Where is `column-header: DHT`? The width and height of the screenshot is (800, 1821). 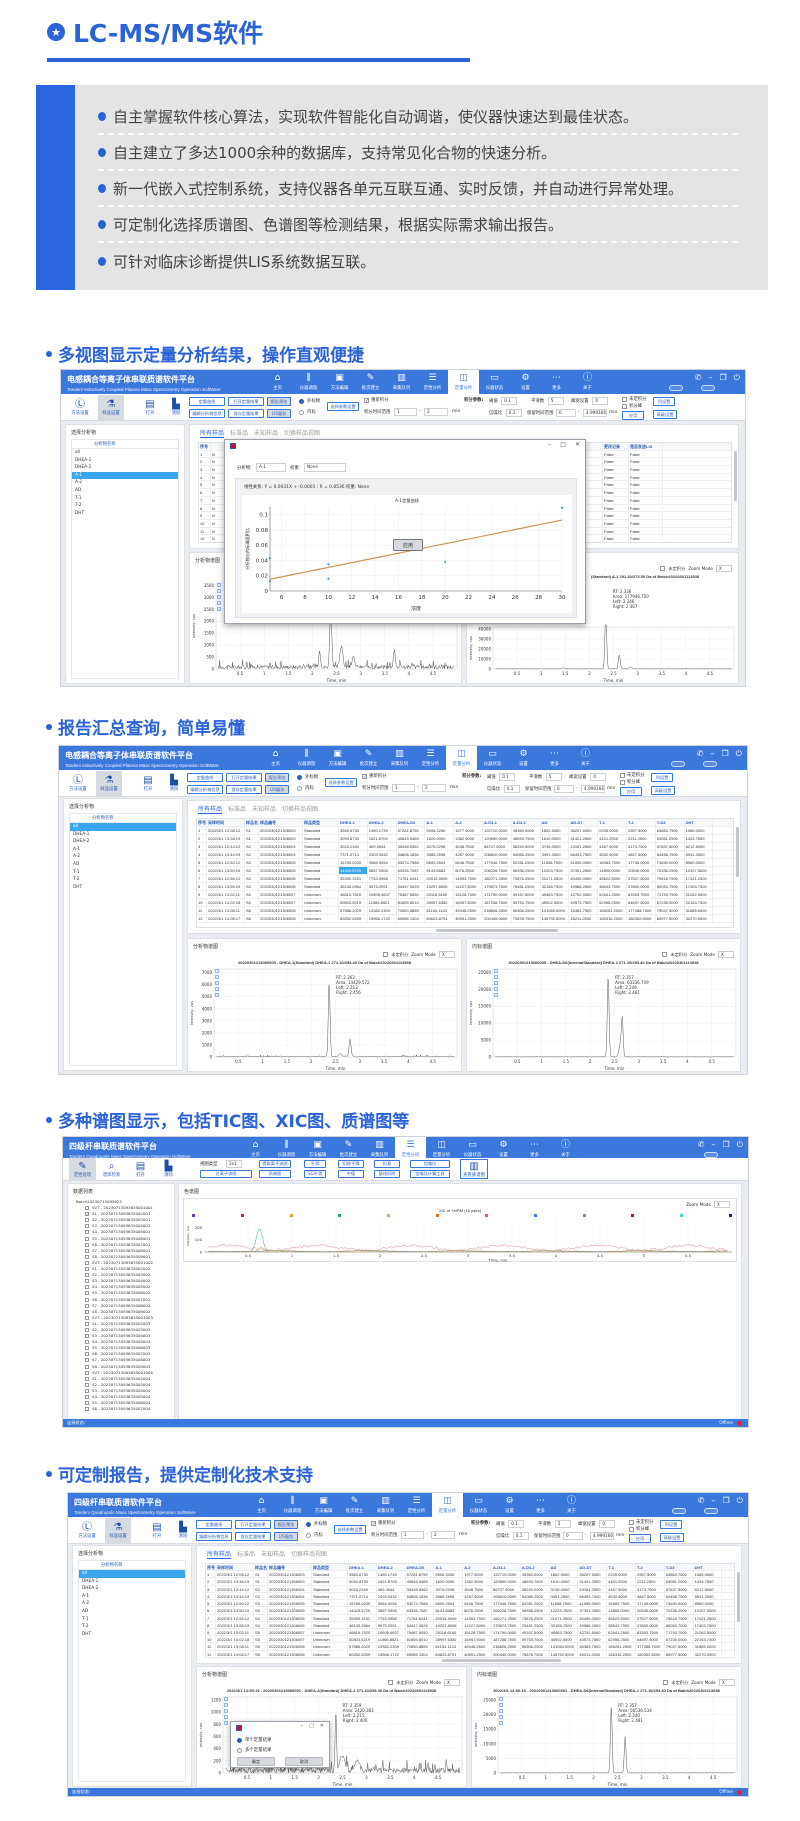 column-header: DHT is located at coordinates (699, 822).